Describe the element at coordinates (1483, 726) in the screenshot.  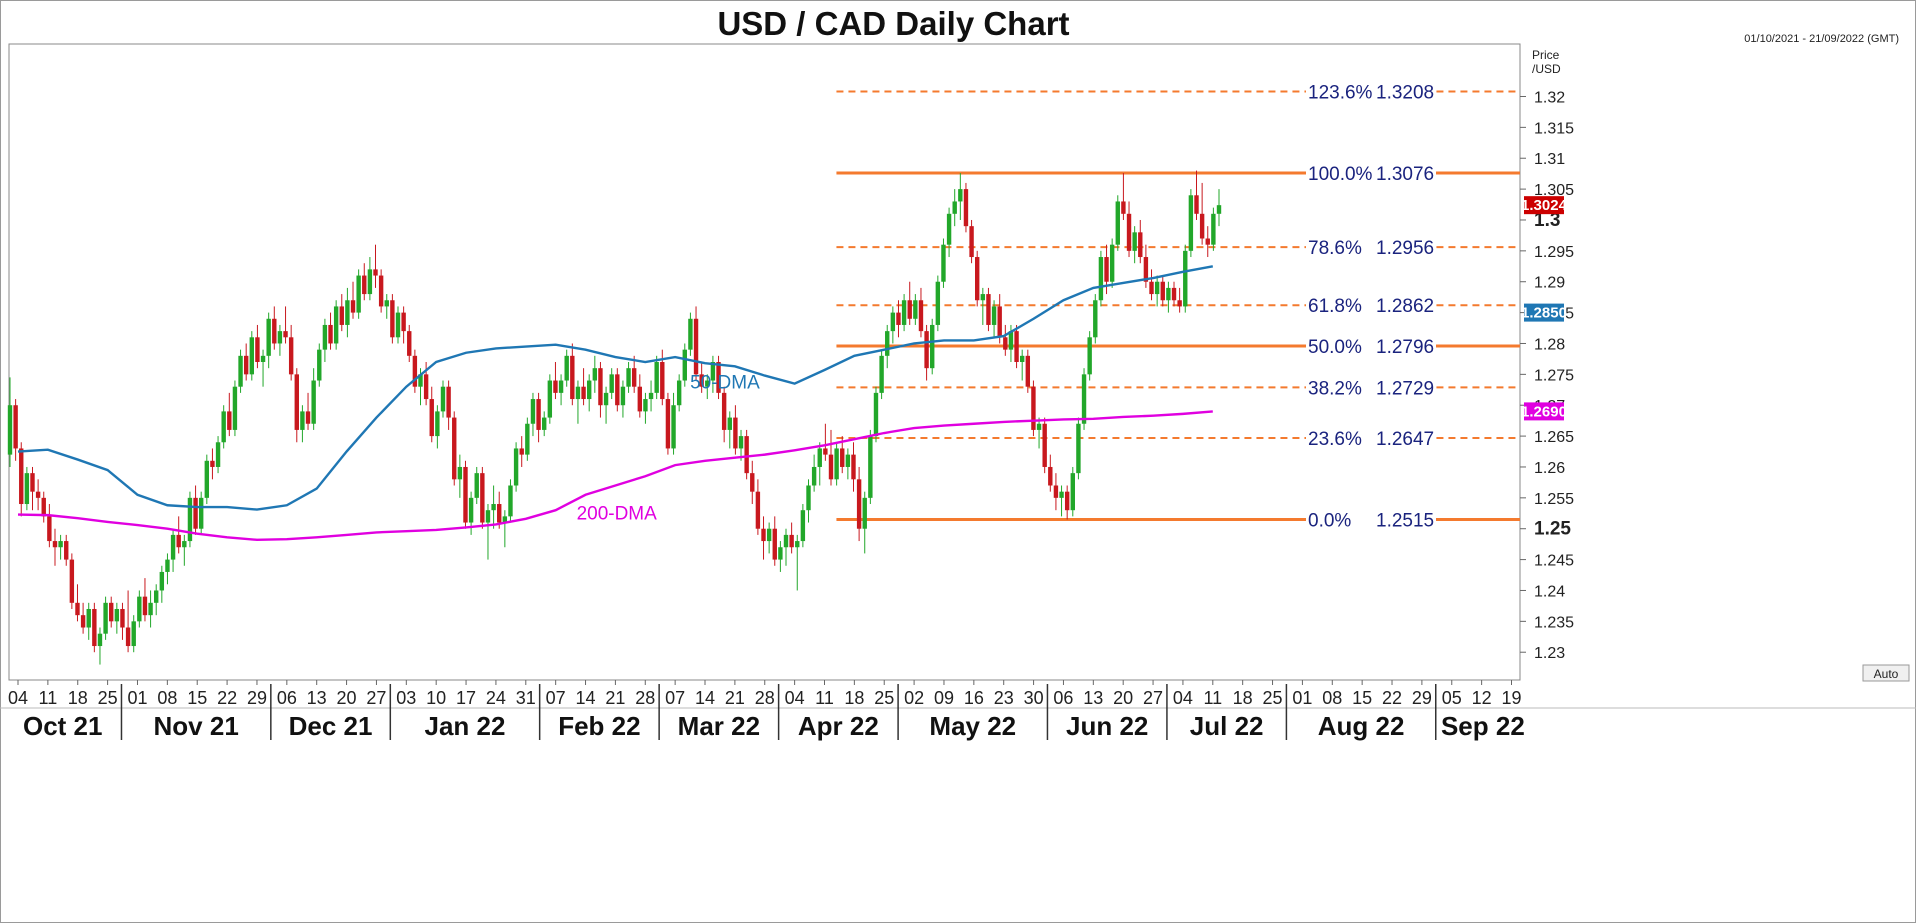
I see `month-label: Sep 22` at that location.